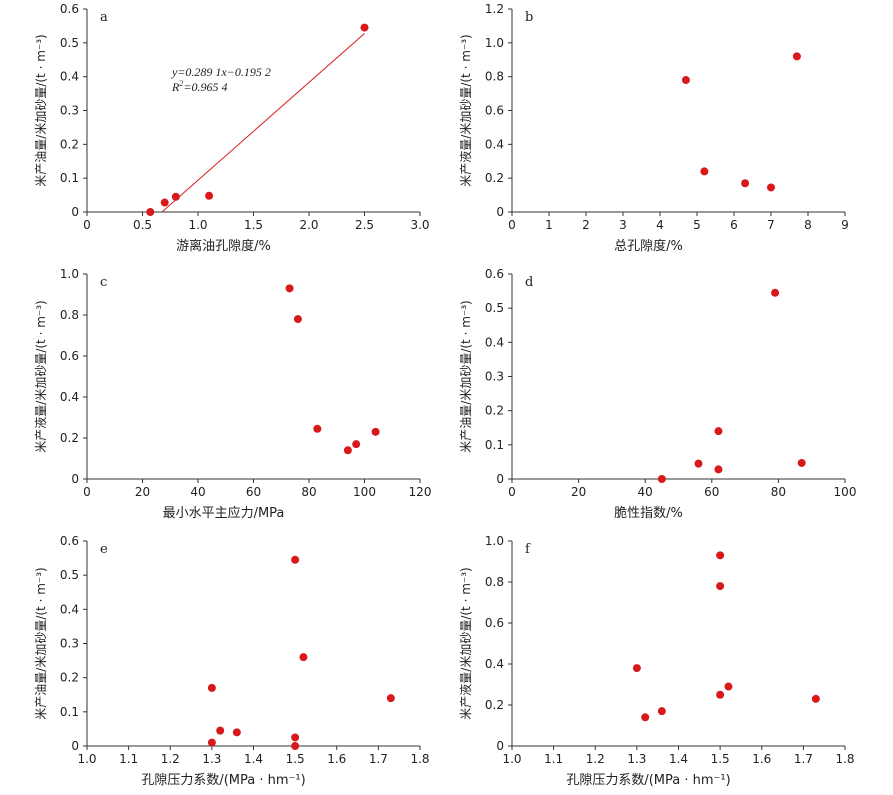  I want to click on panel-letter: b, so click(529, 17).